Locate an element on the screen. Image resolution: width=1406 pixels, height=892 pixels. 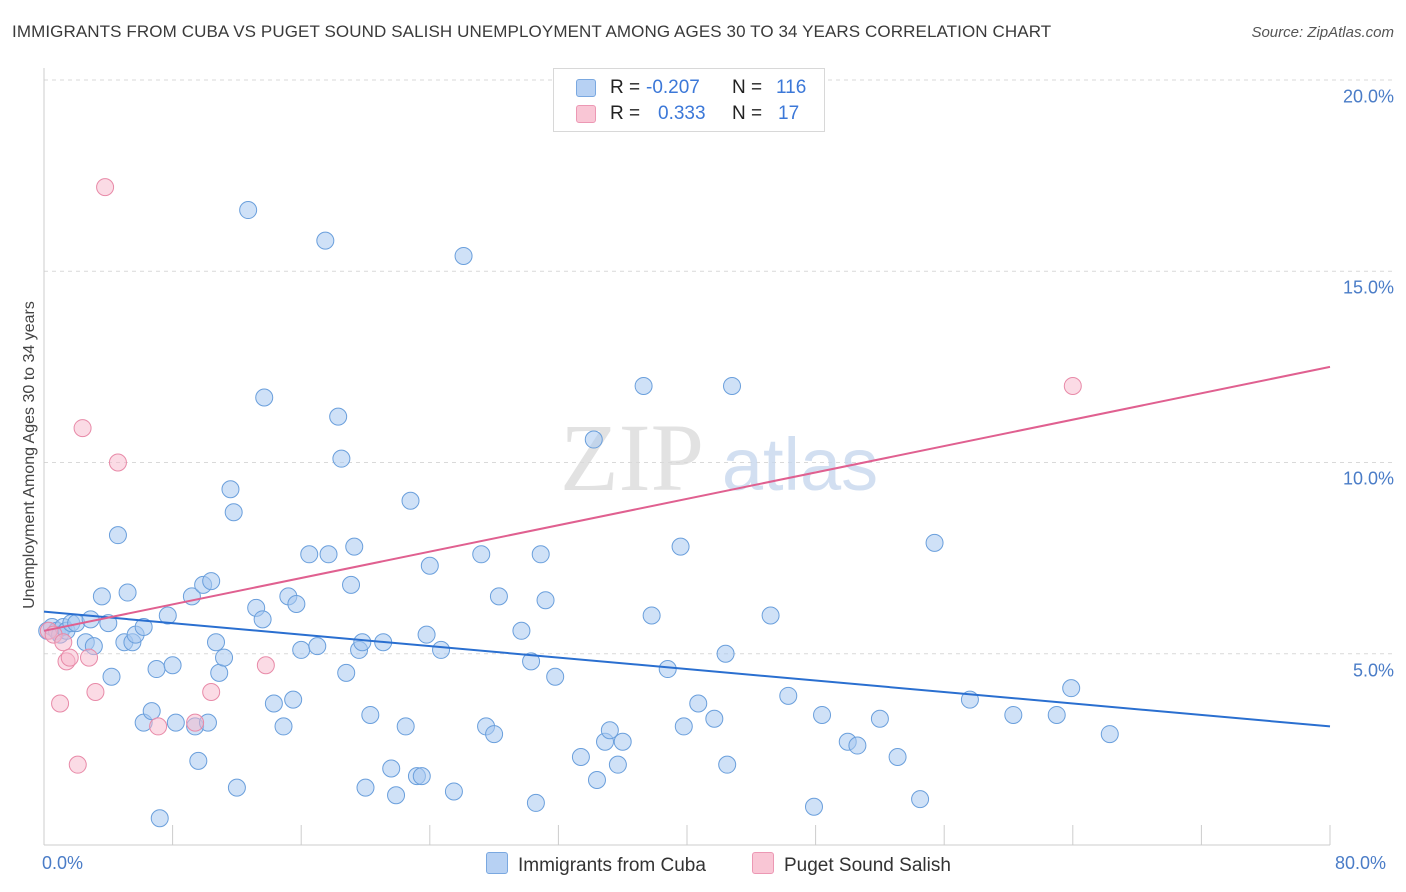
legend-n-value: 116 is located at coordinates (791, 87).